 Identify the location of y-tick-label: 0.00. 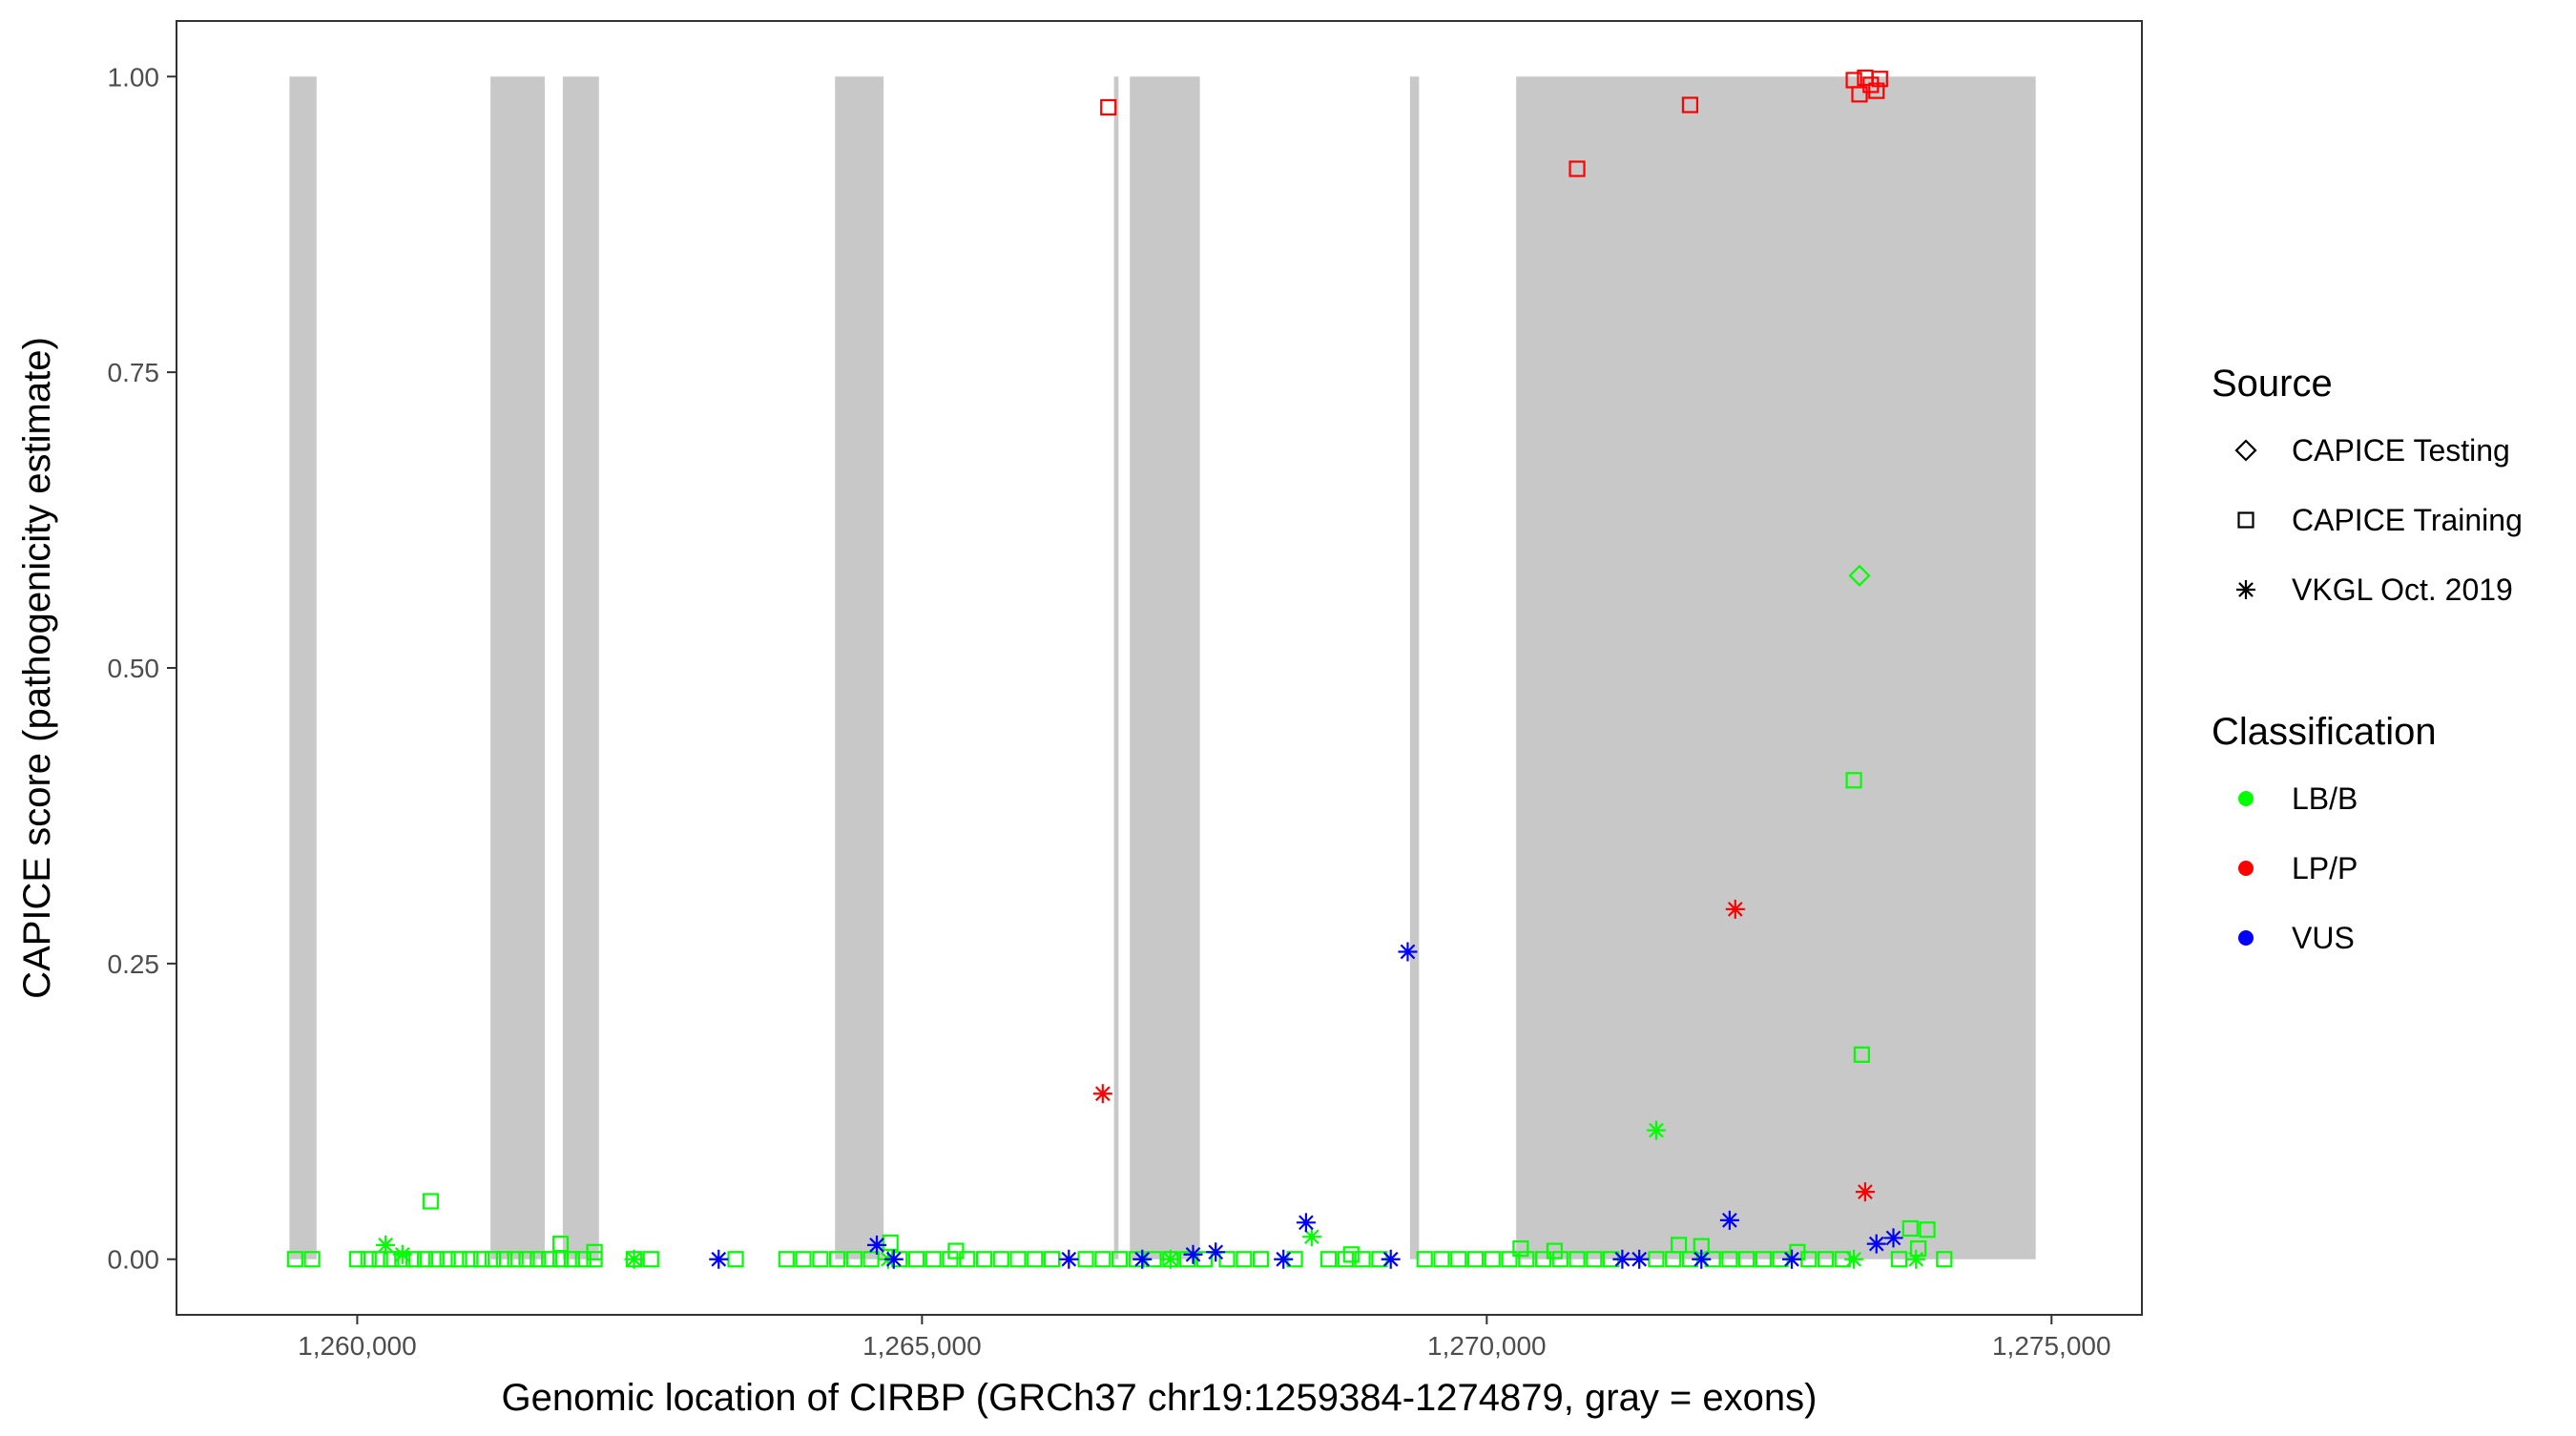
(134, 1260).